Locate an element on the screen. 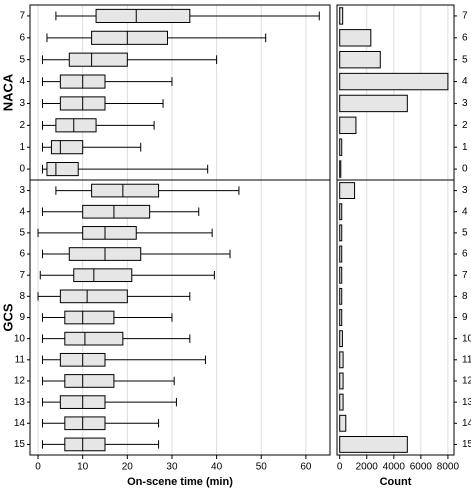 The width and height of the screenshot is (471, 489). x-tick-label: 20 is located at coordinates (128, 467).